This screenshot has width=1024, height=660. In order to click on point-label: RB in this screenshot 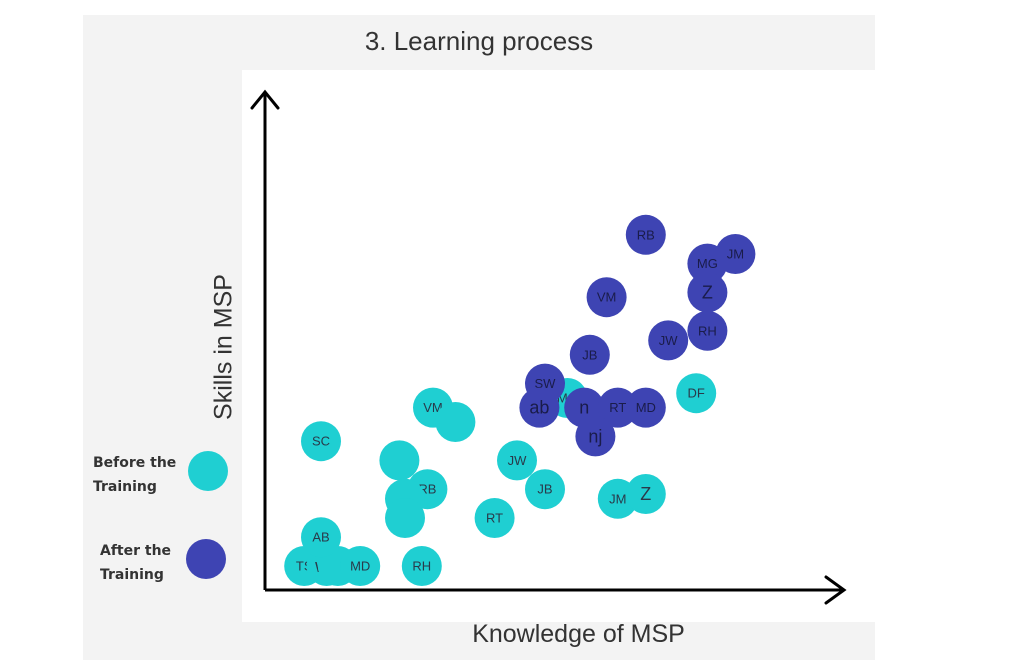, I will do `click(646, 234)`.